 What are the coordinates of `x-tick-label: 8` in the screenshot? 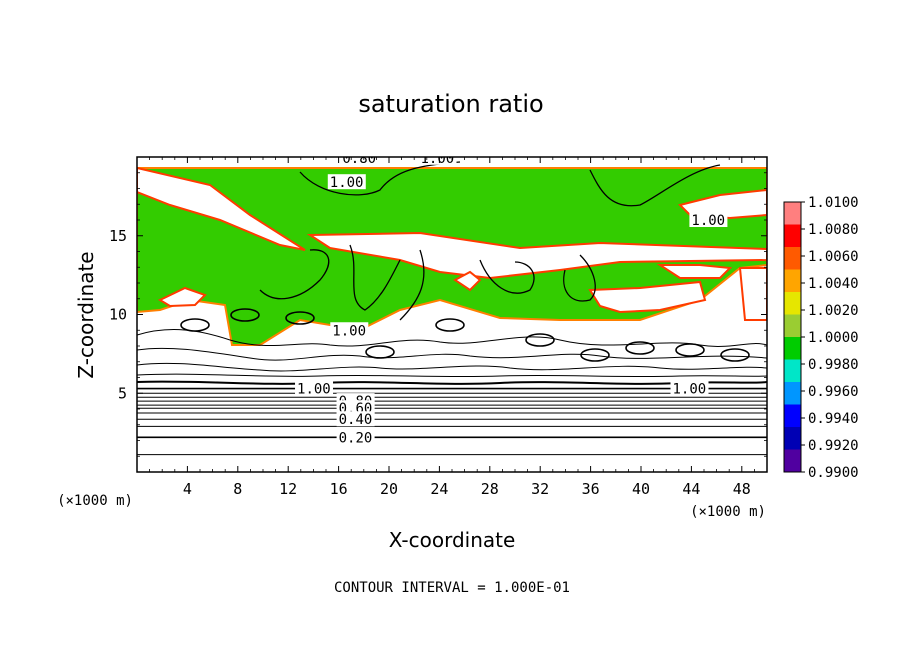 It's located at (237, 489).